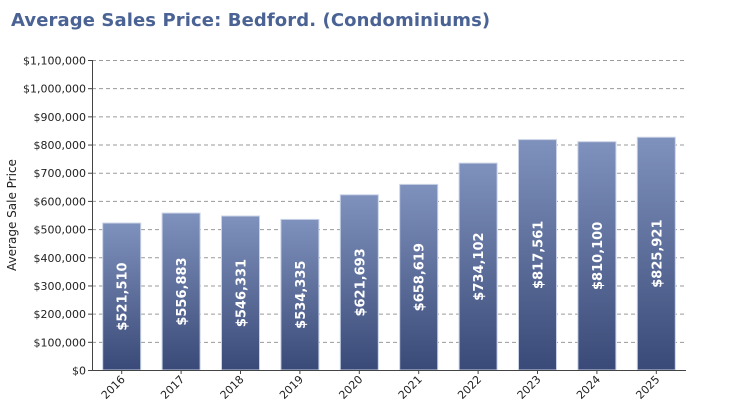  What do you see at coordinates (588, 387) in the screenshot?
I see `x-tick-label: 2024` at bounding box center [588, 387].